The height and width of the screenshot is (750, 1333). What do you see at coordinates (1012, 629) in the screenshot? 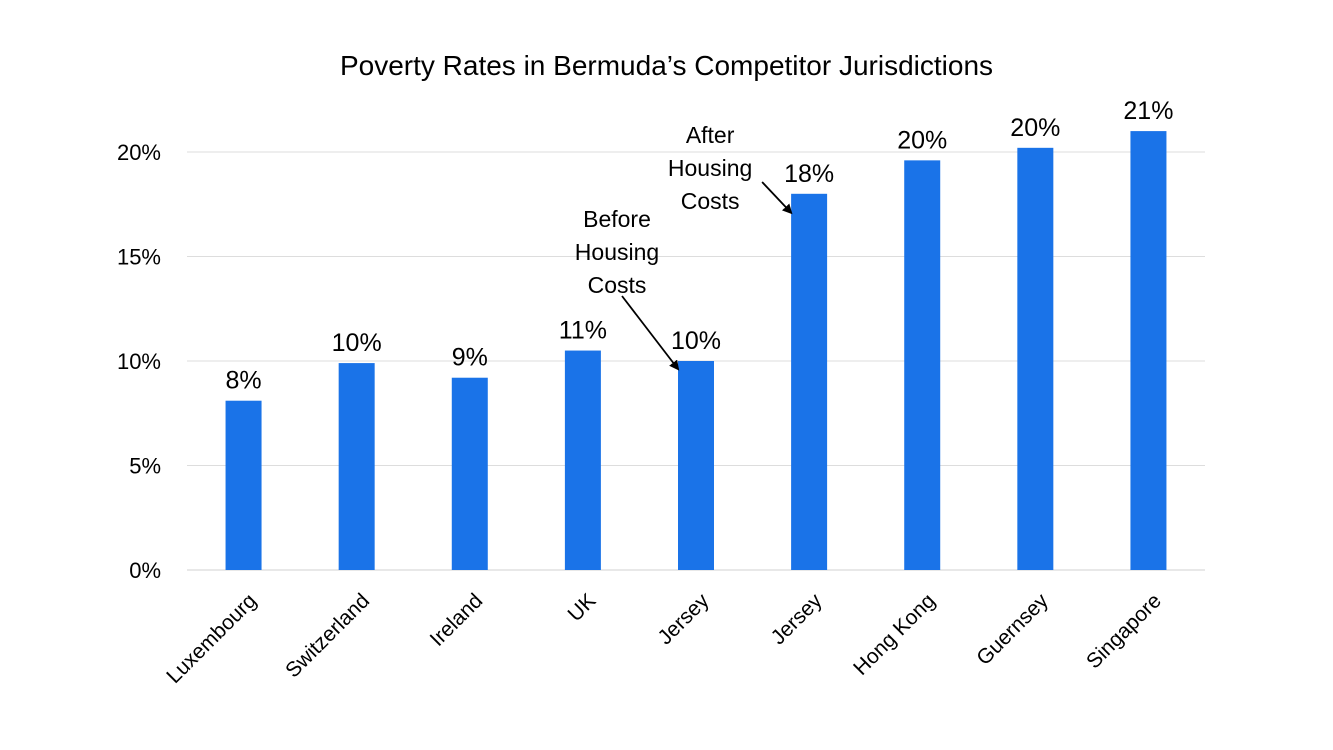
I see `category-label: Guernsey` at bounding box center [1012, 629].